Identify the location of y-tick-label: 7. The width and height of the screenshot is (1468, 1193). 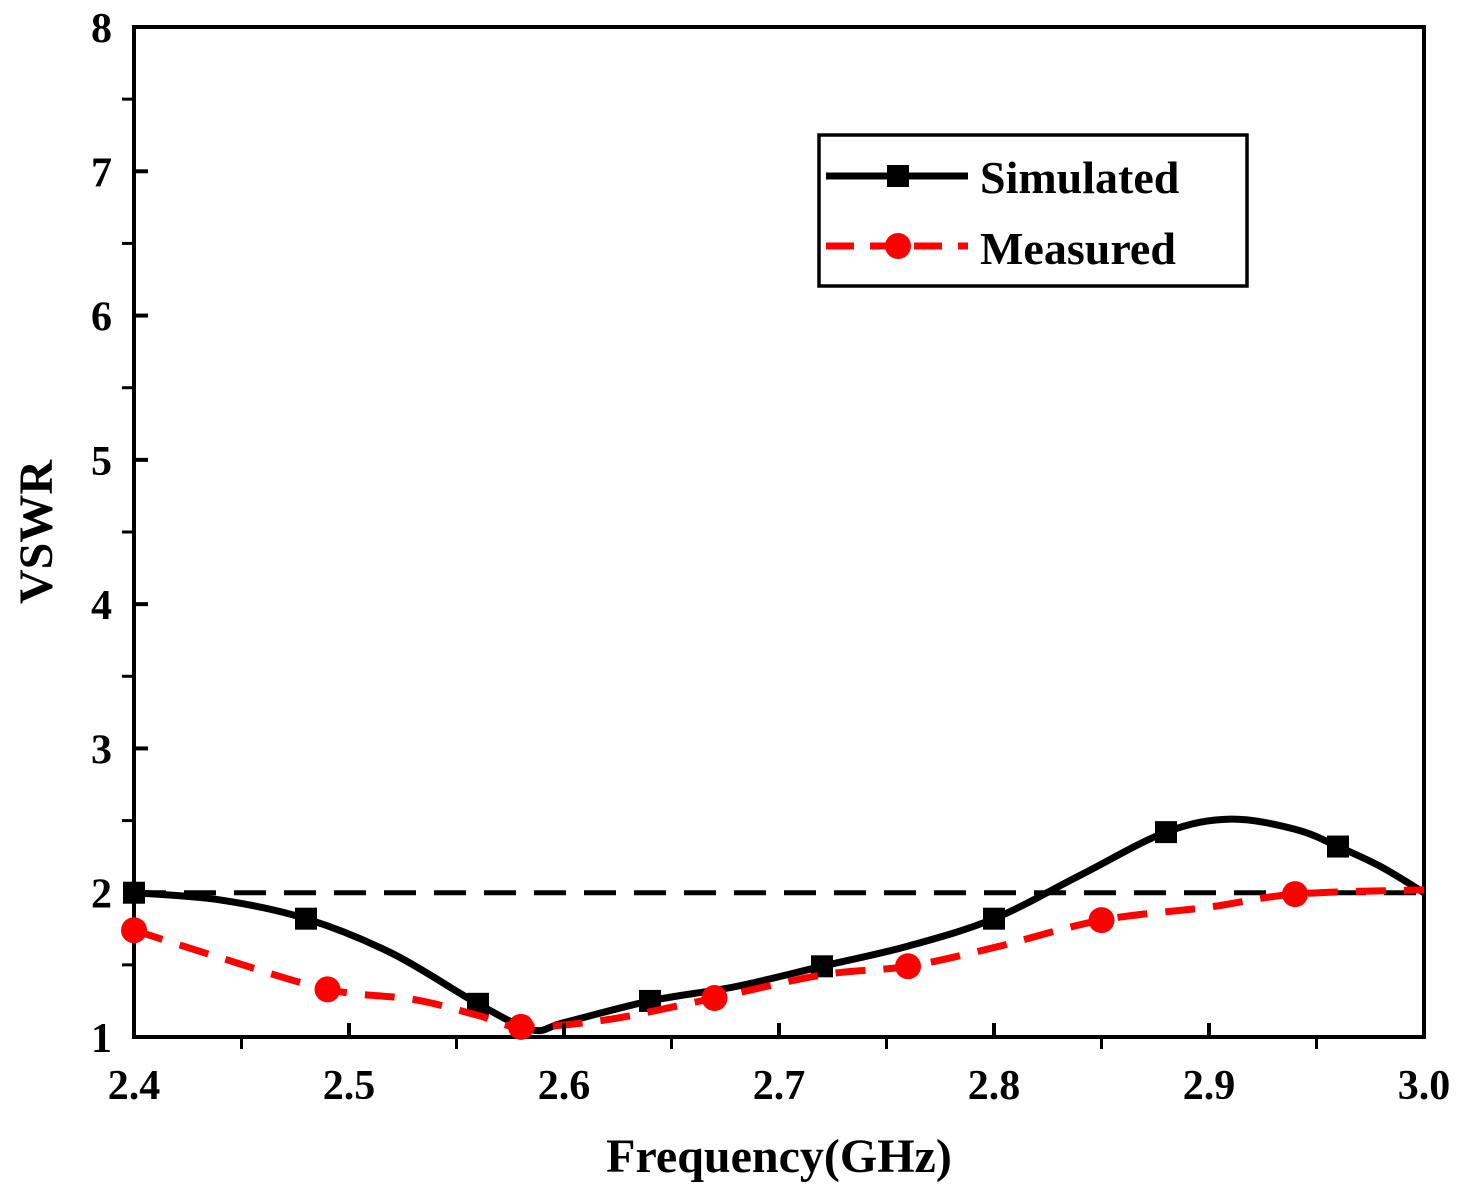
(101, 173).